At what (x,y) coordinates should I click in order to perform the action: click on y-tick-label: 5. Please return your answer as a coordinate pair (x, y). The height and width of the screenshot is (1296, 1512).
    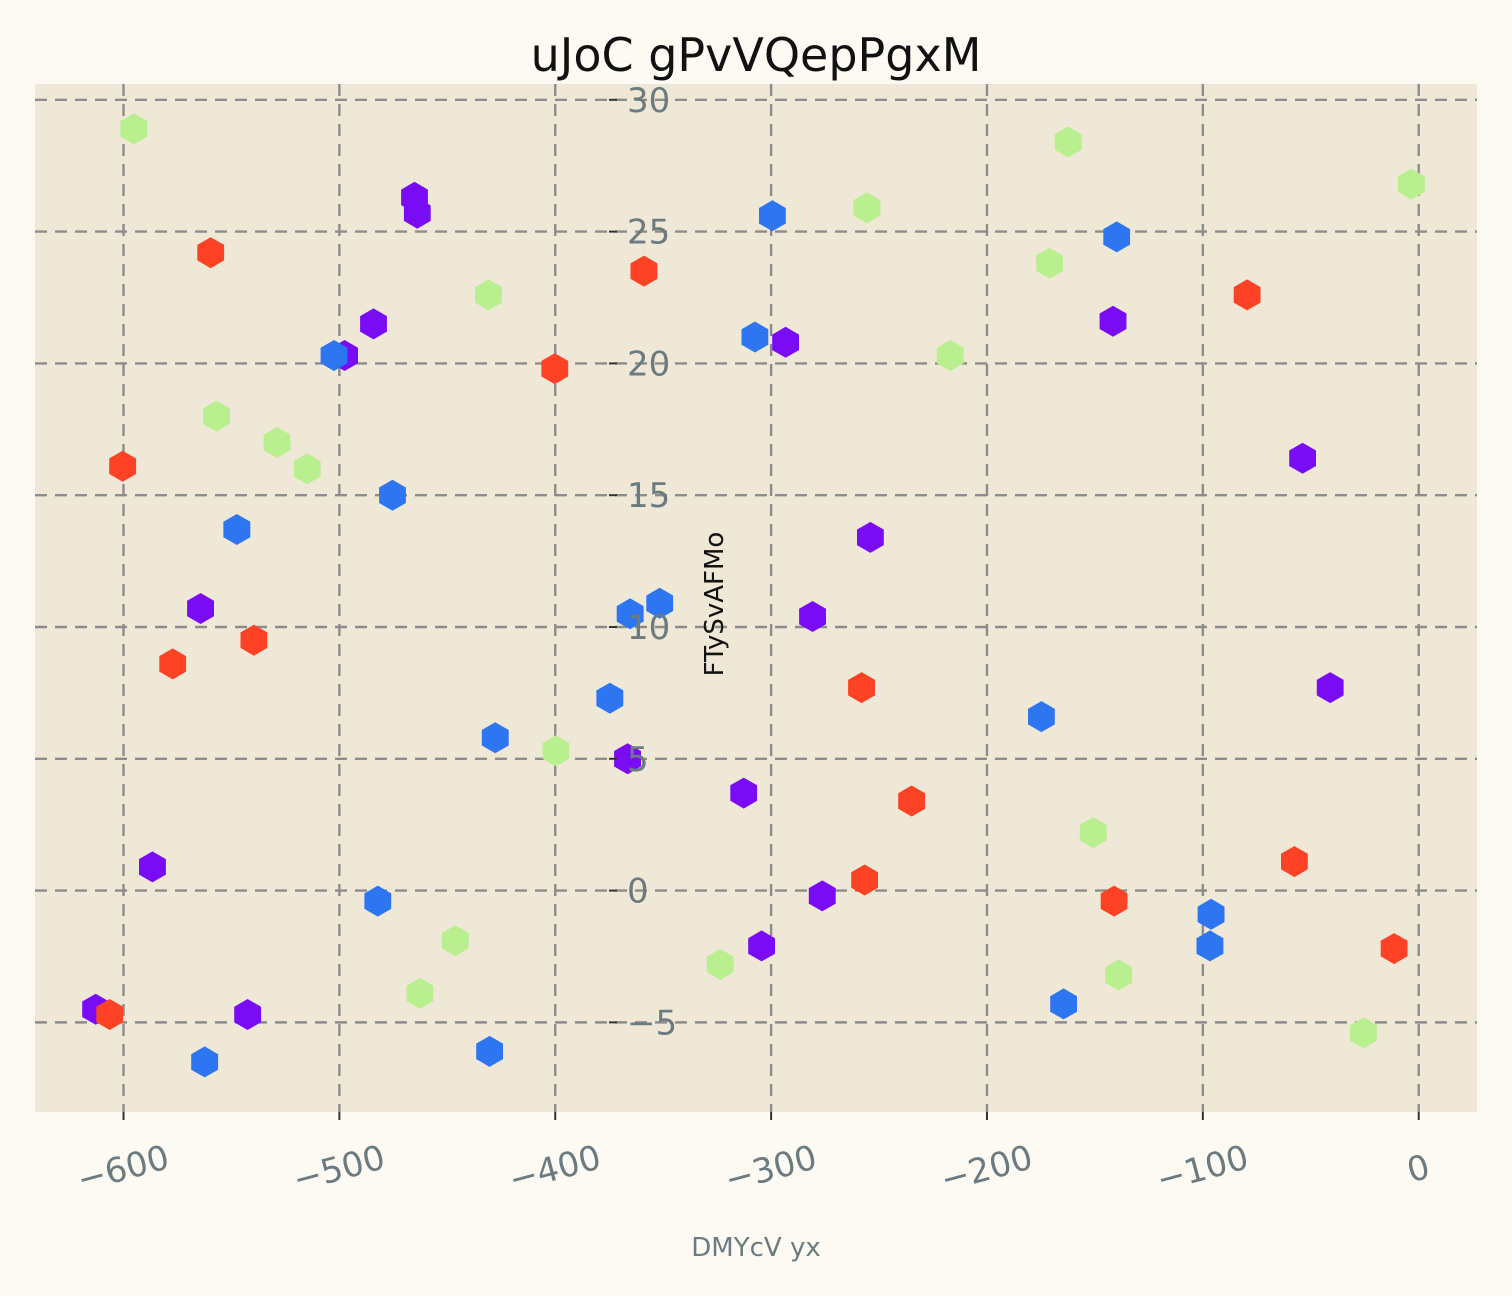
    Looking at the image, I should click on (638, 760).